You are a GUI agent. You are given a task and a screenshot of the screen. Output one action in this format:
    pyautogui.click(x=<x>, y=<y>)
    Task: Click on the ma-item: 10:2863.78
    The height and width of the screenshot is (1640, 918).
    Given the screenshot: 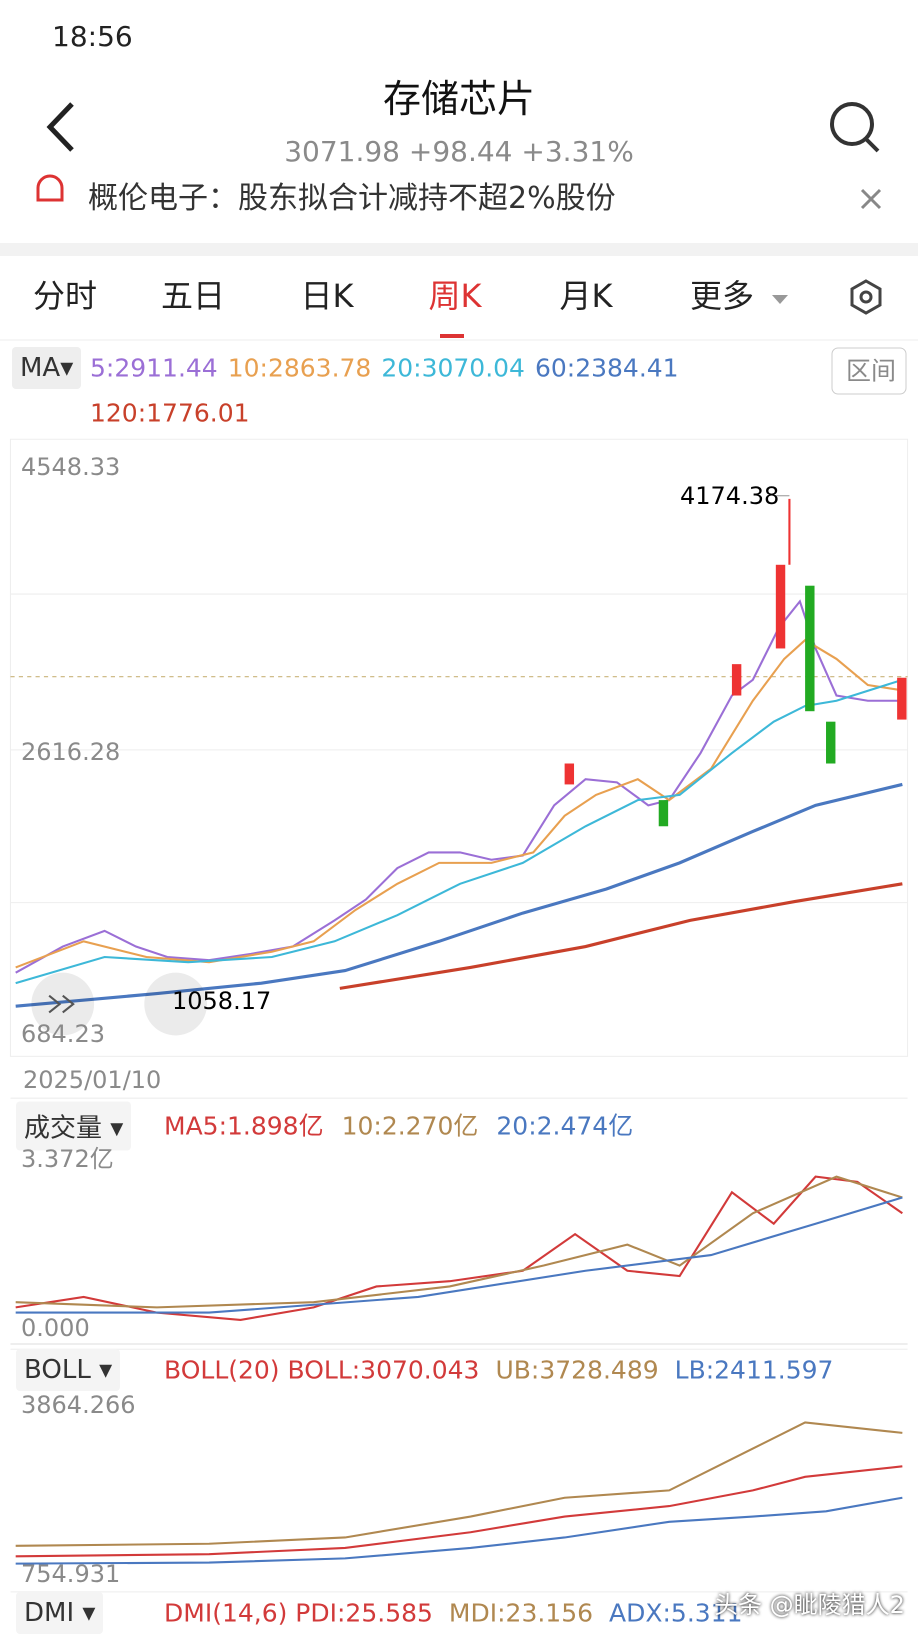 What is the action you would take?
    pyautogui.click(x=299, y=368)
    